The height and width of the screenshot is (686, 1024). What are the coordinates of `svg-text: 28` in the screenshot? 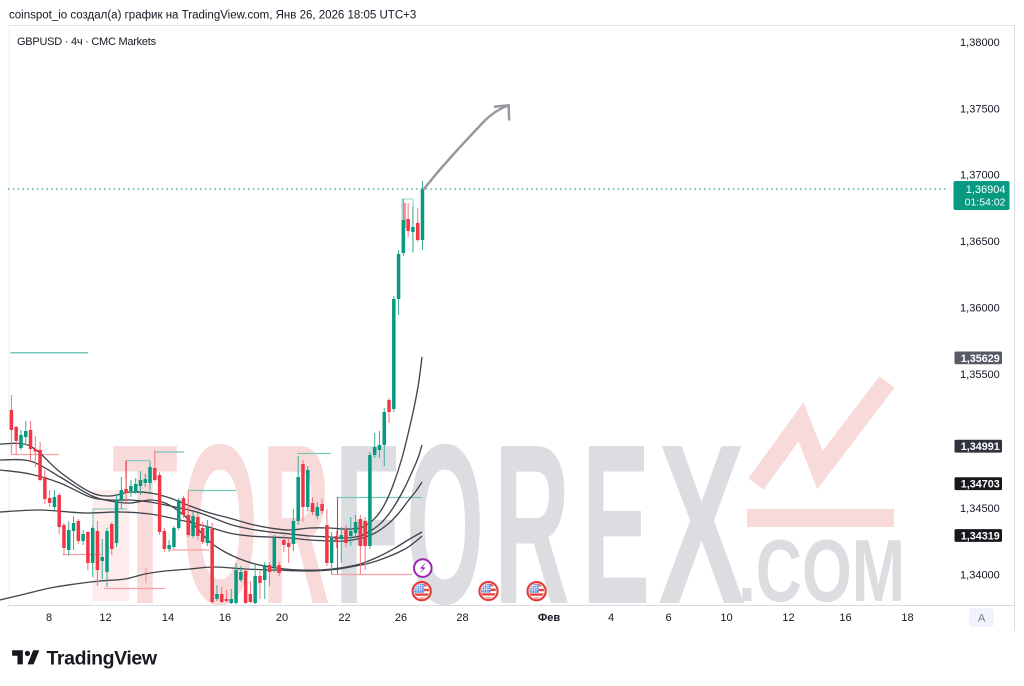 It's located at (462, 618).